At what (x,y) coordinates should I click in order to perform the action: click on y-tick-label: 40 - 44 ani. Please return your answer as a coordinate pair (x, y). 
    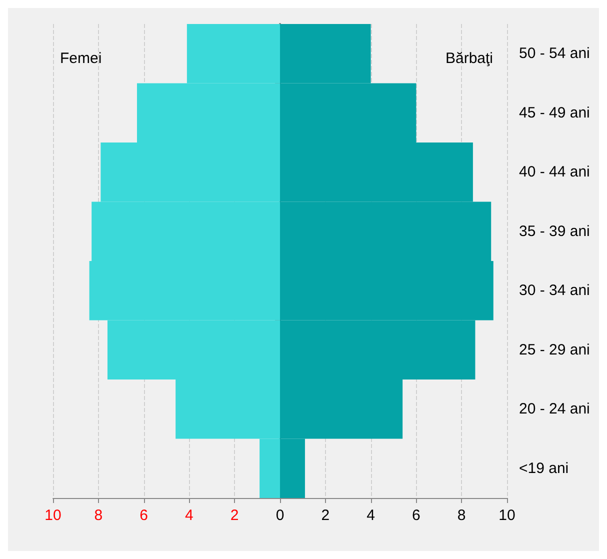
    Looking at the image, I should click on (554, 172).